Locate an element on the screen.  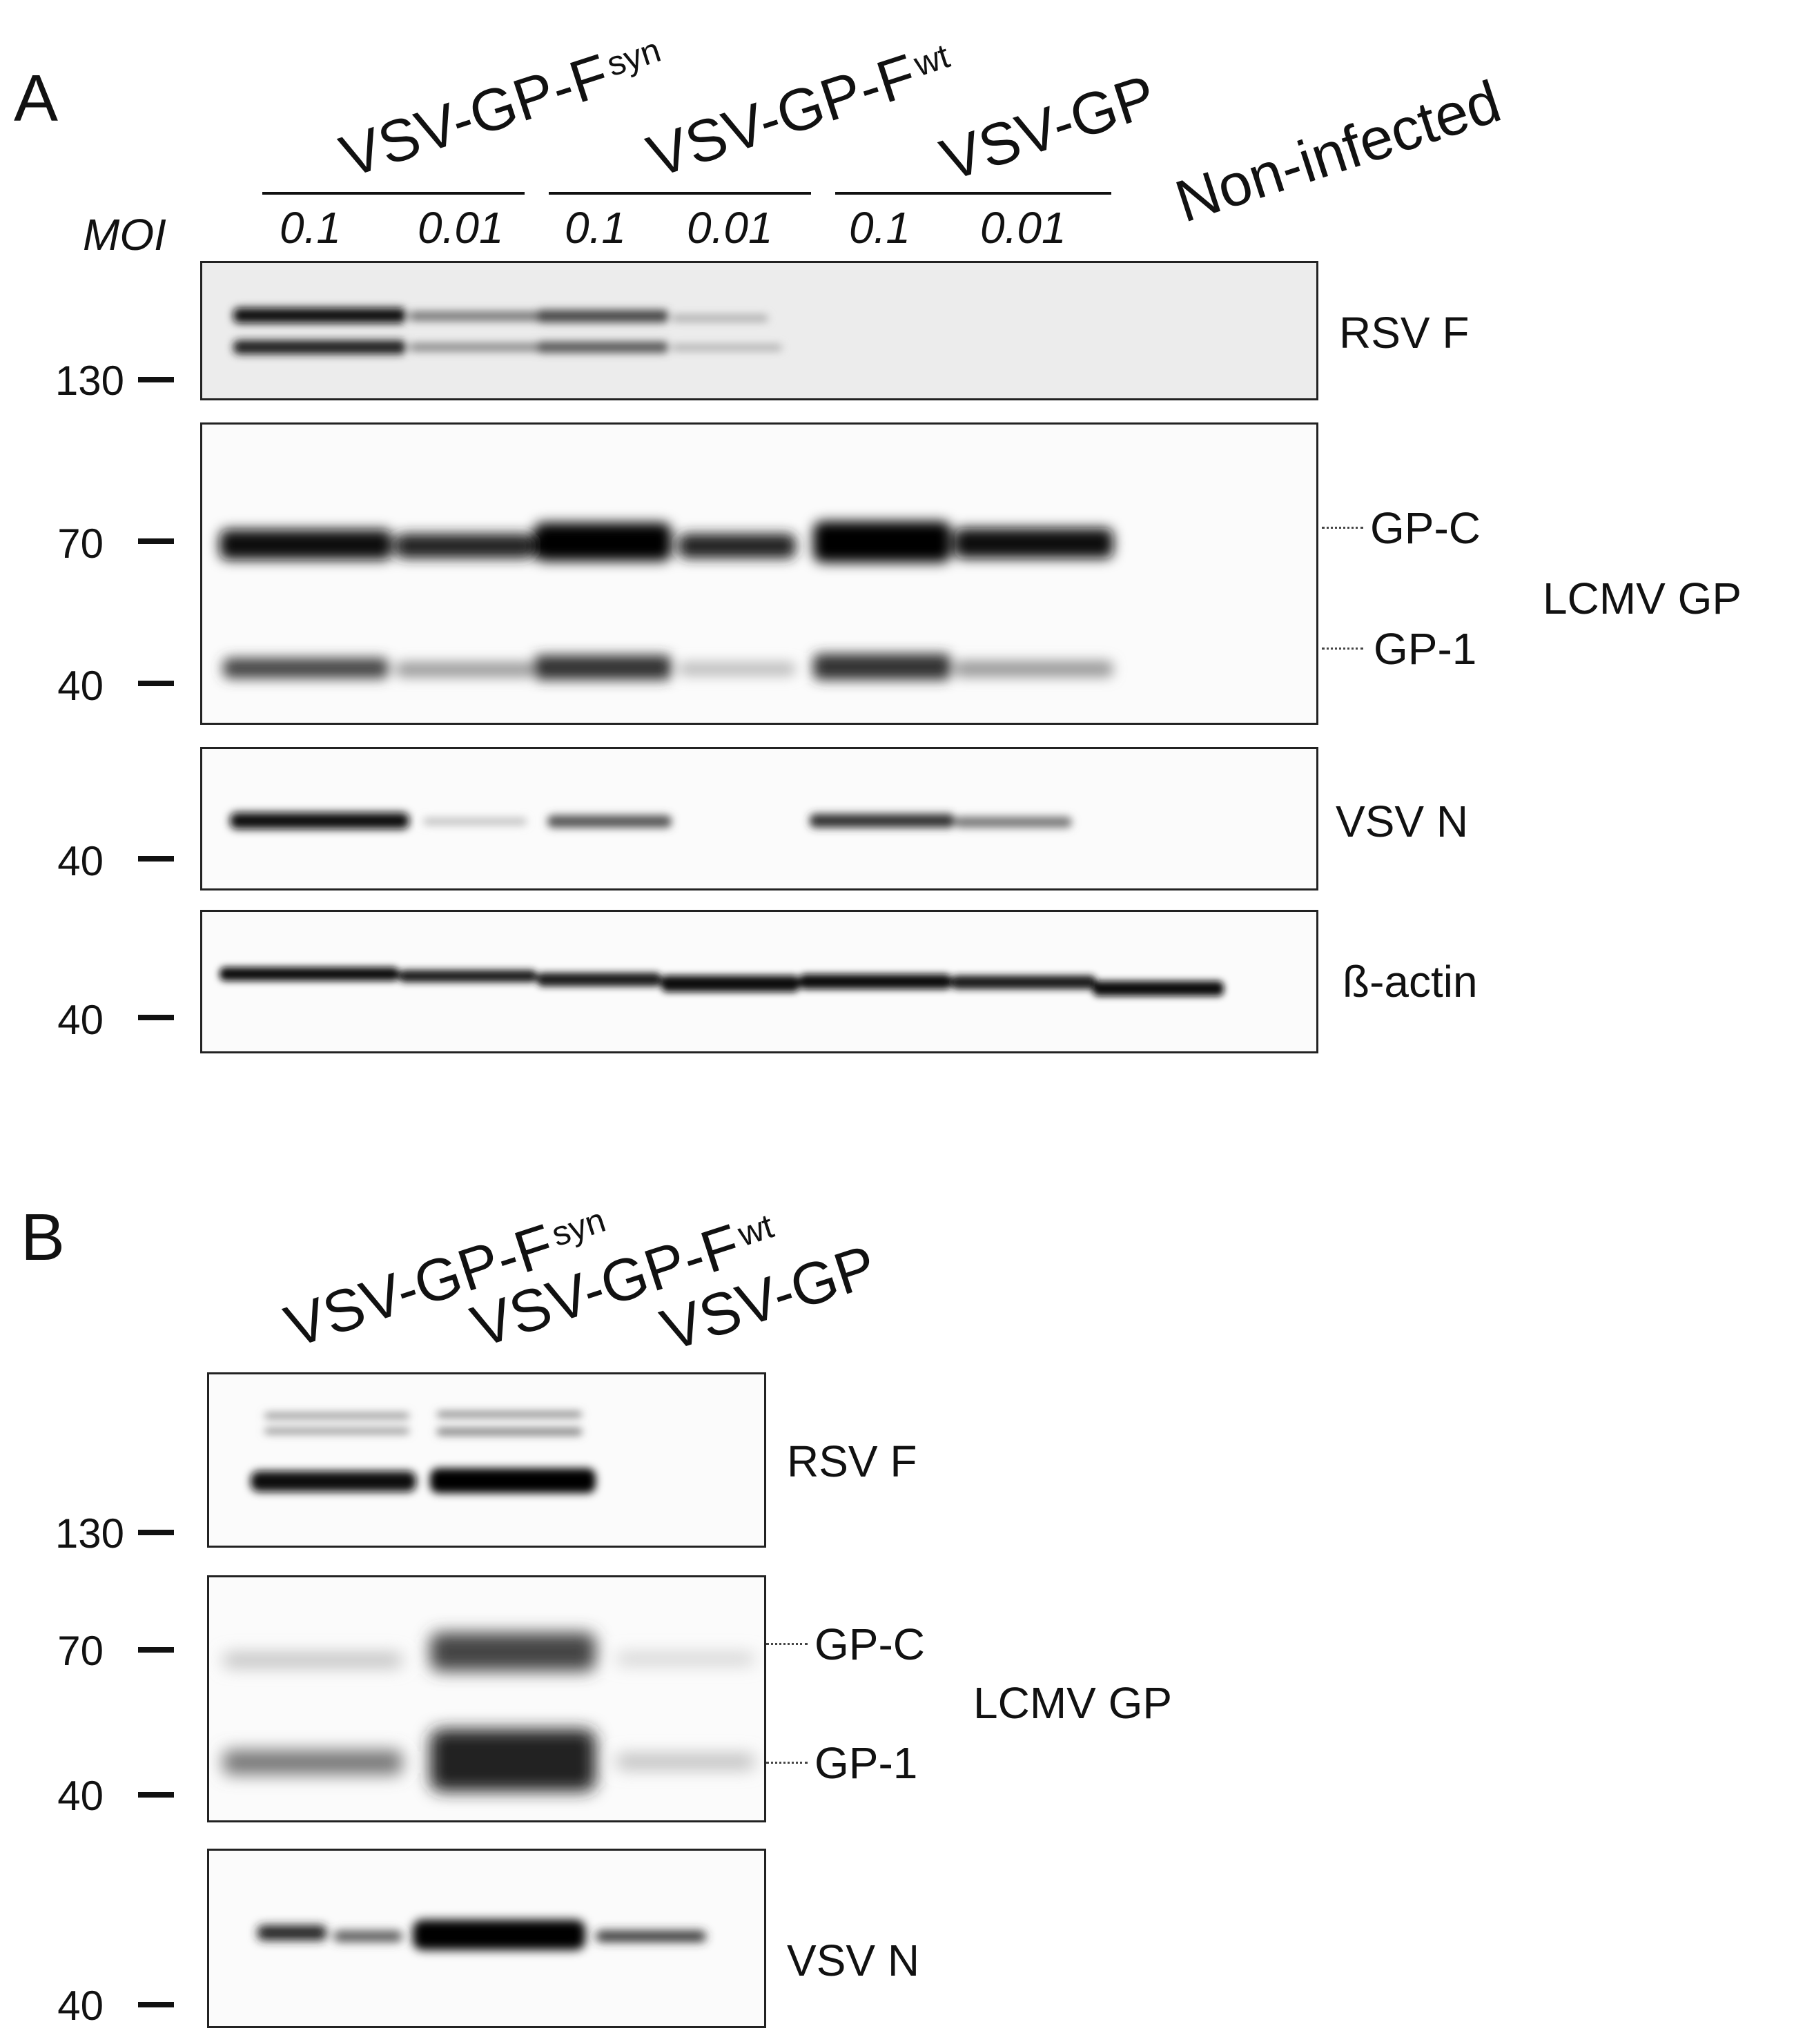
blot-a-gp-c-label: GP-C is located at coordinates (1425, 528).